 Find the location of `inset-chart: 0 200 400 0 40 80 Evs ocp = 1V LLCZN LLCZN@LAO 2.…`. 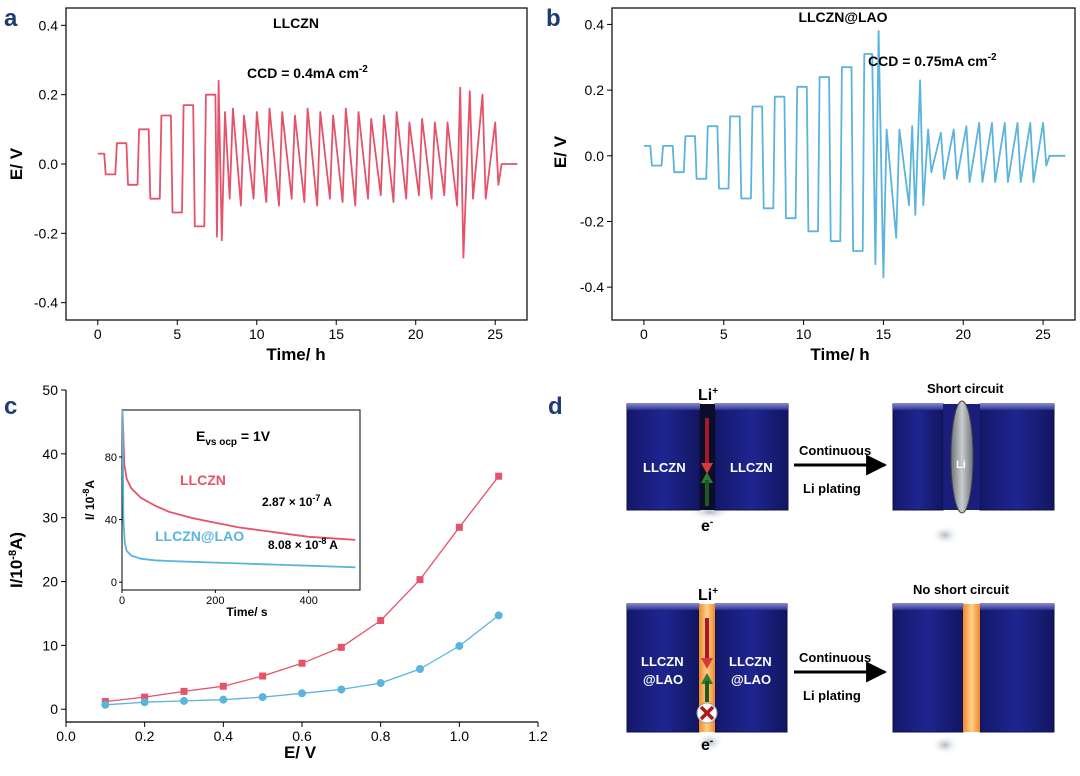

inset-chart: 0 200 400 0 40 80 Evs ocp = 1V LLCZN LLCZN@LAO 2.… is located at coordinates (221, 514).